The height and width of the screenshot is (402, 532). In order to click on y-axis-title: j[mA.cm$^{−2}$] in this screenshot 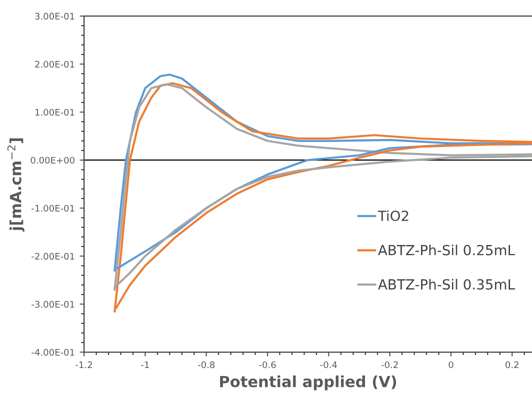, I will do `click(15, 185)`.